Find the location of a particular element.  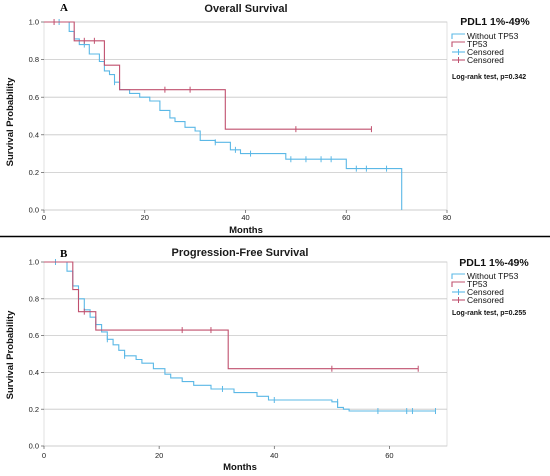

panel-a-x-tick-label: 40 is located at coordinates (245, 217).